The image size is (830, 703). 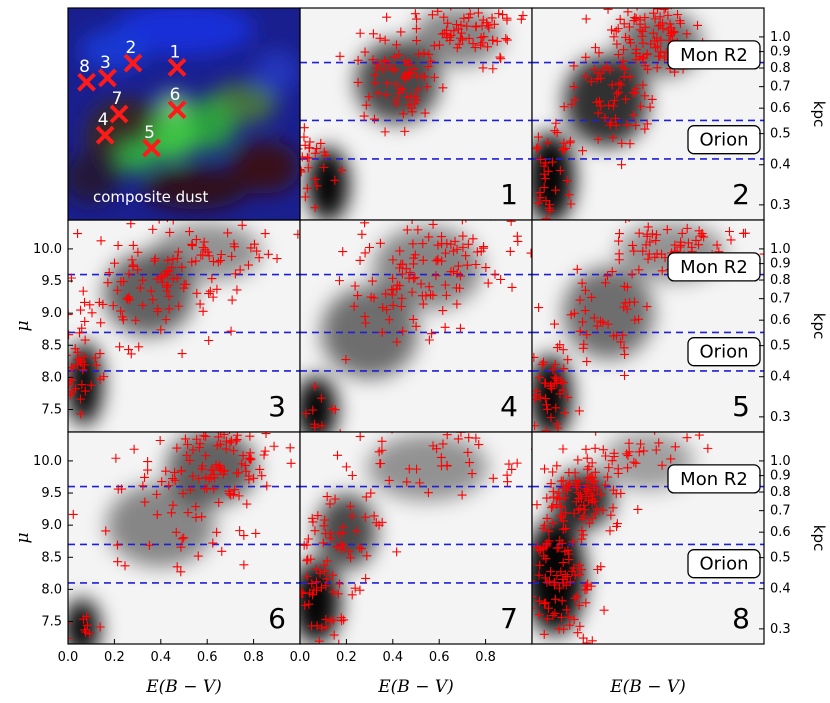 I want to click on x-tick-label: 0.4, so click(x=160, y=657).